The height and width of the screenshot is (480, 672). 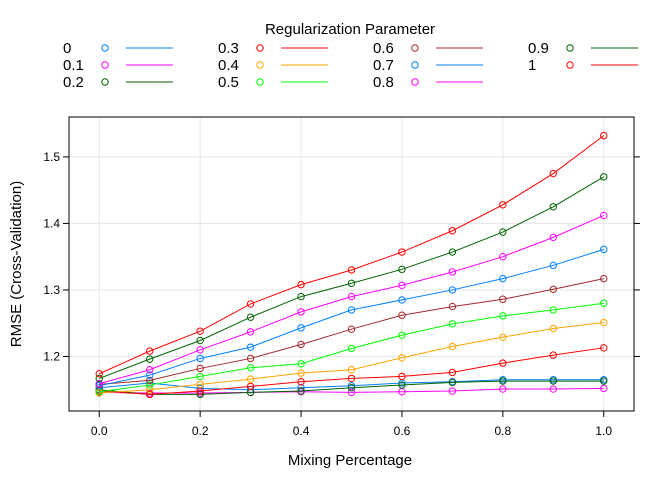 What do you see at coordinates (273, 82) in the screenshot?
I see `legend-item-0.5: 0.5` at bounding box center [273, 82].